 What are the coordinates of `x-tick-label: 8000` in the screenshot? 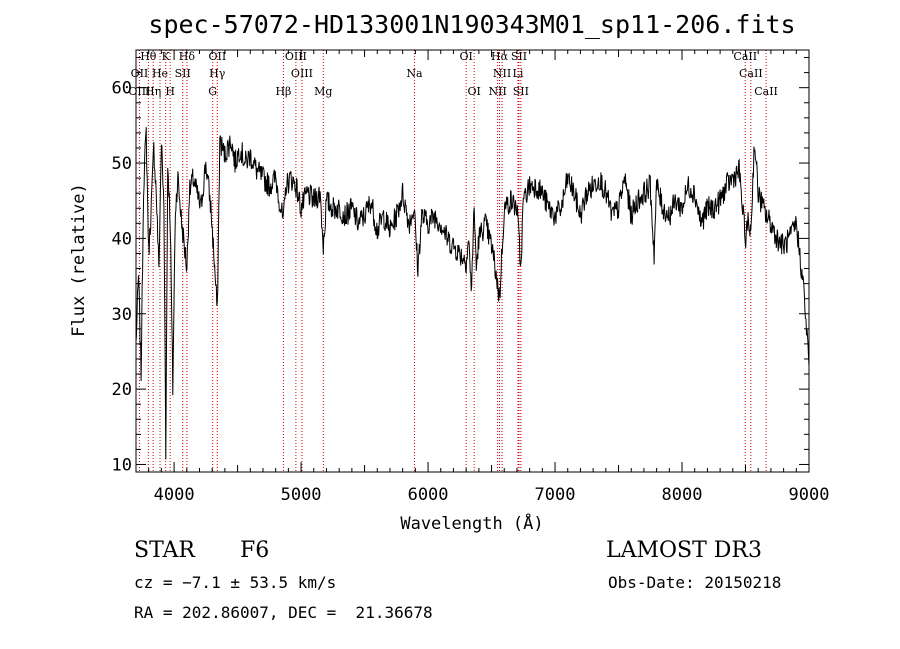 It's located at (682, 495).